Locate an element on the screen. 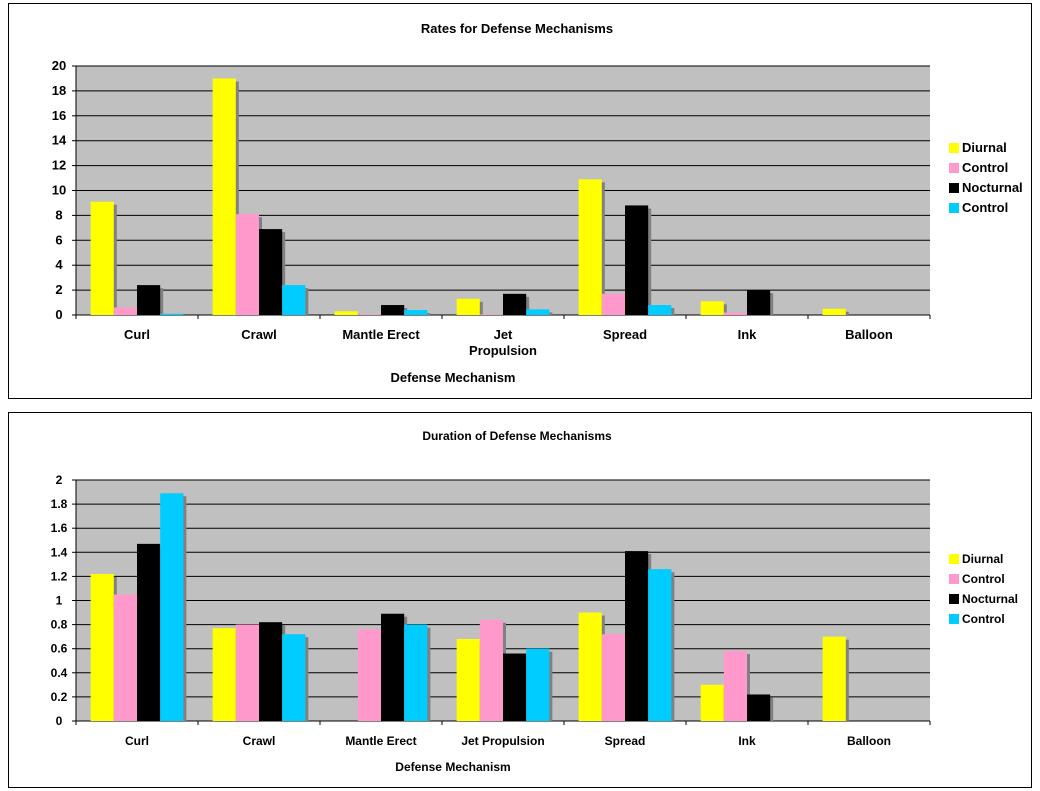 This screenshot has width=1040, height=791. y-tick-label: 1.6 is located at coordinates (59, 528).